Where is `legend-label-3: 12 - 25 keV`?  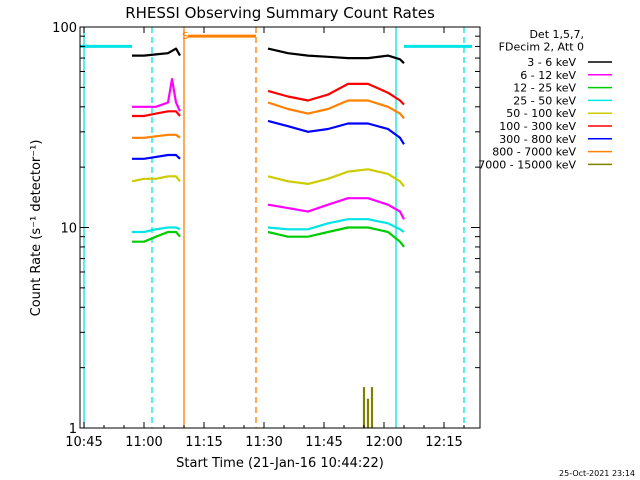 legend-label-3: 12 - 25 keV is located at coordinates (544, 88).